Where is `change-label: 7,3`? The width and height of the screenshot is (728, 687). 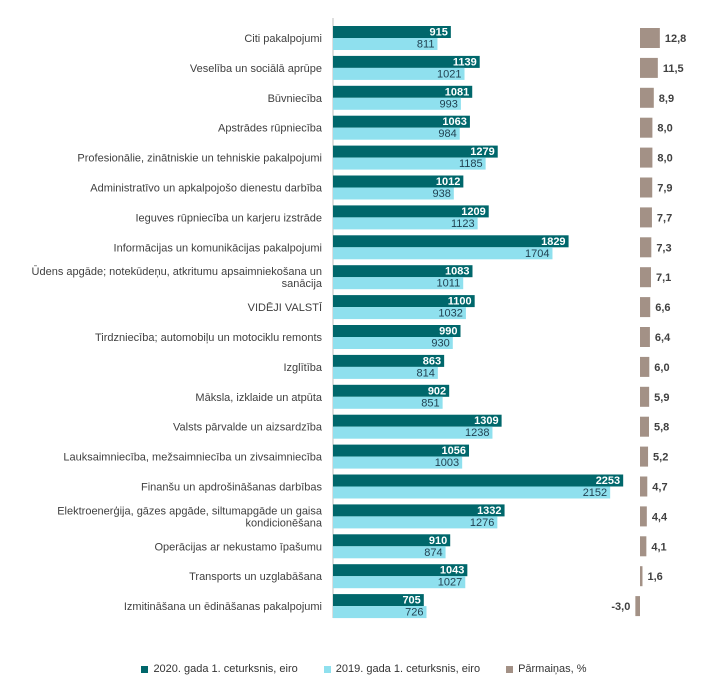
change-label: 7,3 is located at coordinates (663, 248).